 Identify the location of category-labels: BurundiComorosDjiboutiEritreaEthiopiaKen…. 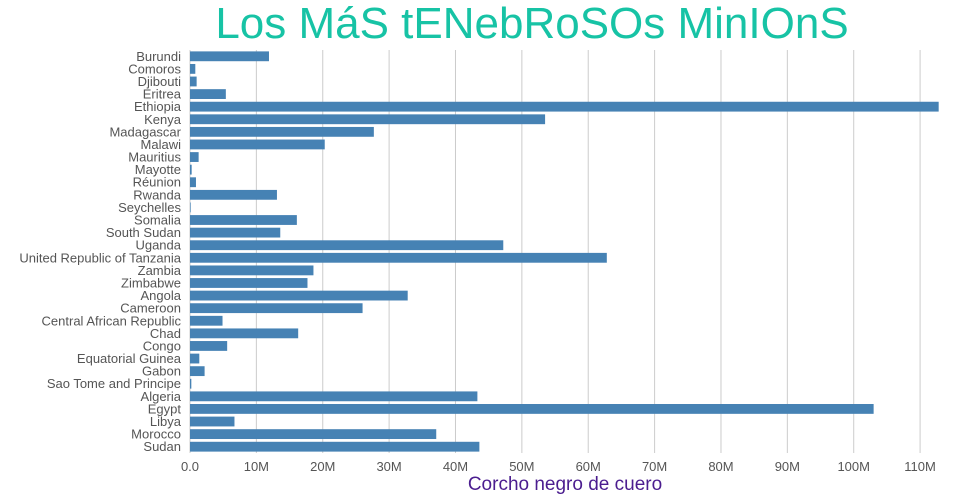
(100, 251).